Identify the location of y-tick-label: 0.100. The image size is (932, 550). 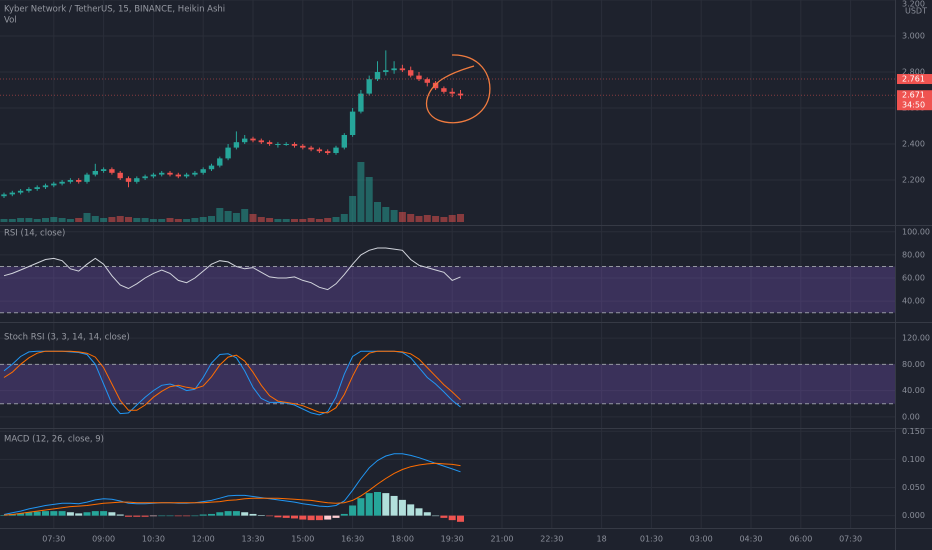
(913, 459).